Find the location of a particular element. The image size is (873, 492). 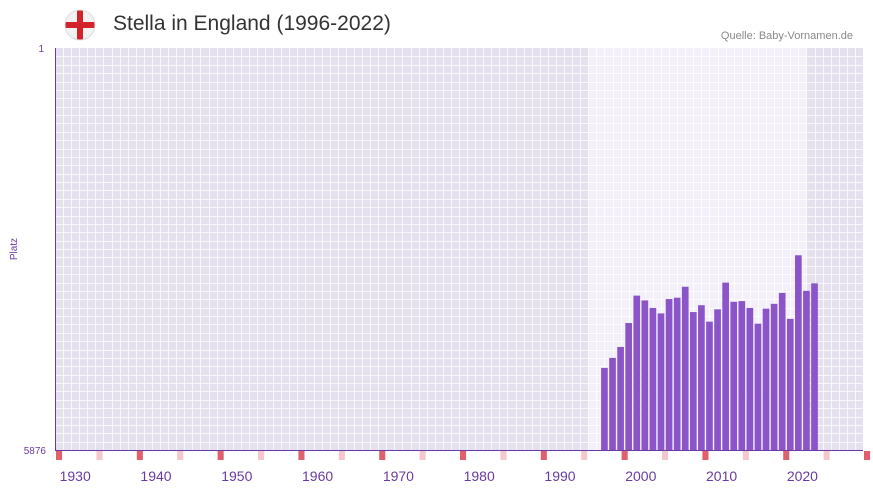

year-marker-1943 is located at coordinates (180, 455).